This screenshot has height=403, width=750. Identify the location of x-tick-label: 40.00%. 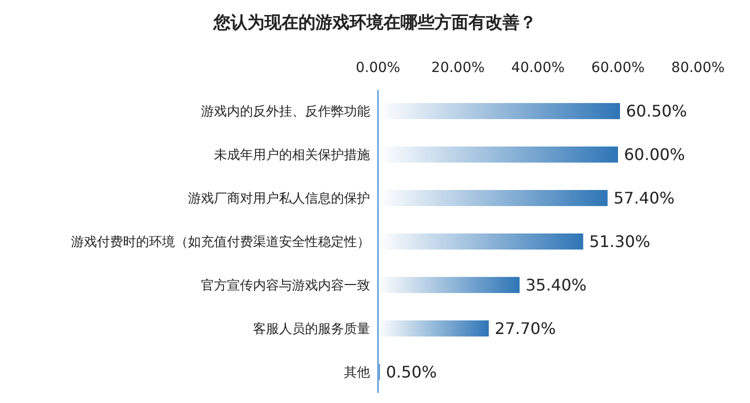
(538, 68).